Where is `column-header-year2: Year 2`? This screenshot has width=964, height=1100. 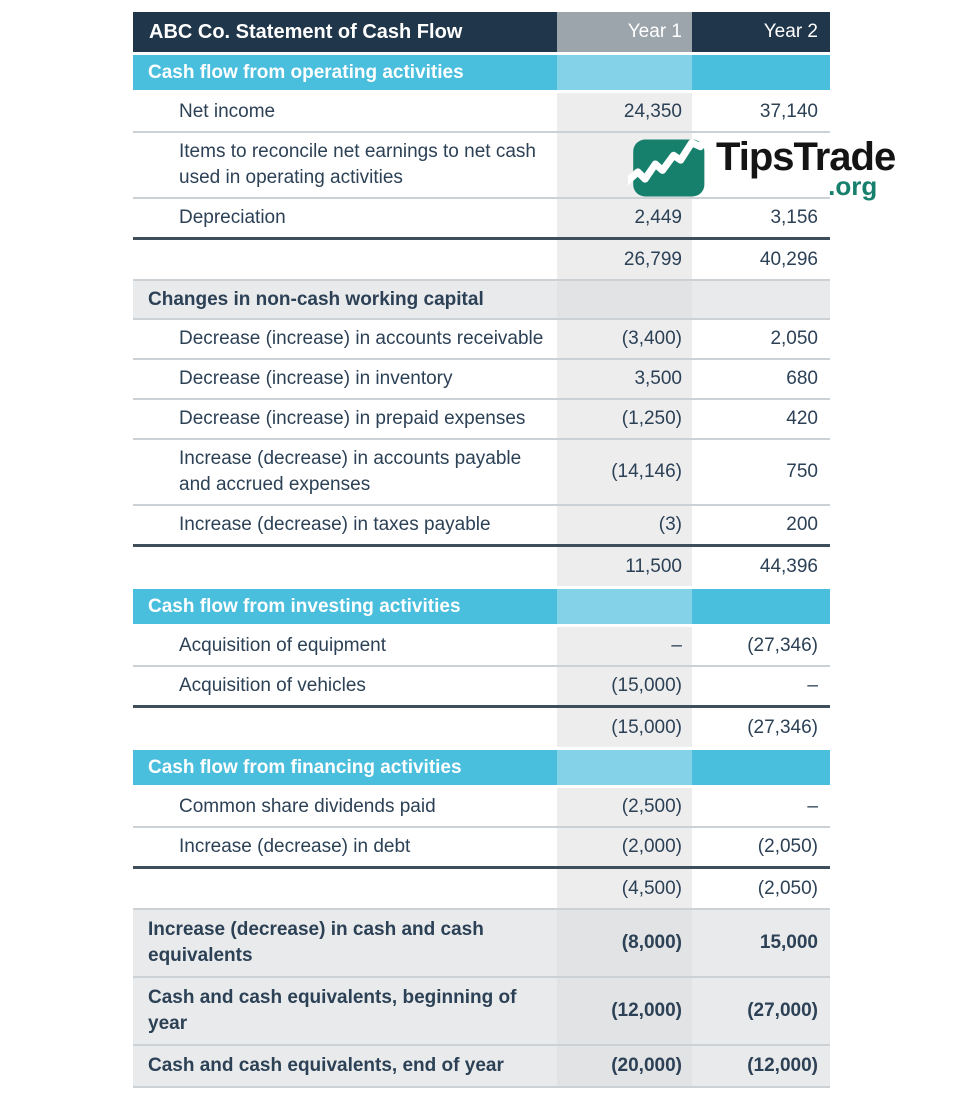 column-header-year2: Year 2 is located at coordinates (761, 32).